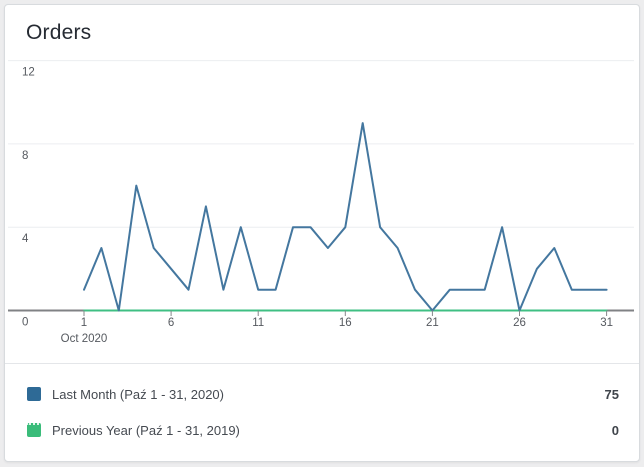 The width and height of the screenshot is (644, 467). What do you see at coordinates (34, 394) in the screenshot?
I see `last-month-swatch` at bounding box center [34, 394].